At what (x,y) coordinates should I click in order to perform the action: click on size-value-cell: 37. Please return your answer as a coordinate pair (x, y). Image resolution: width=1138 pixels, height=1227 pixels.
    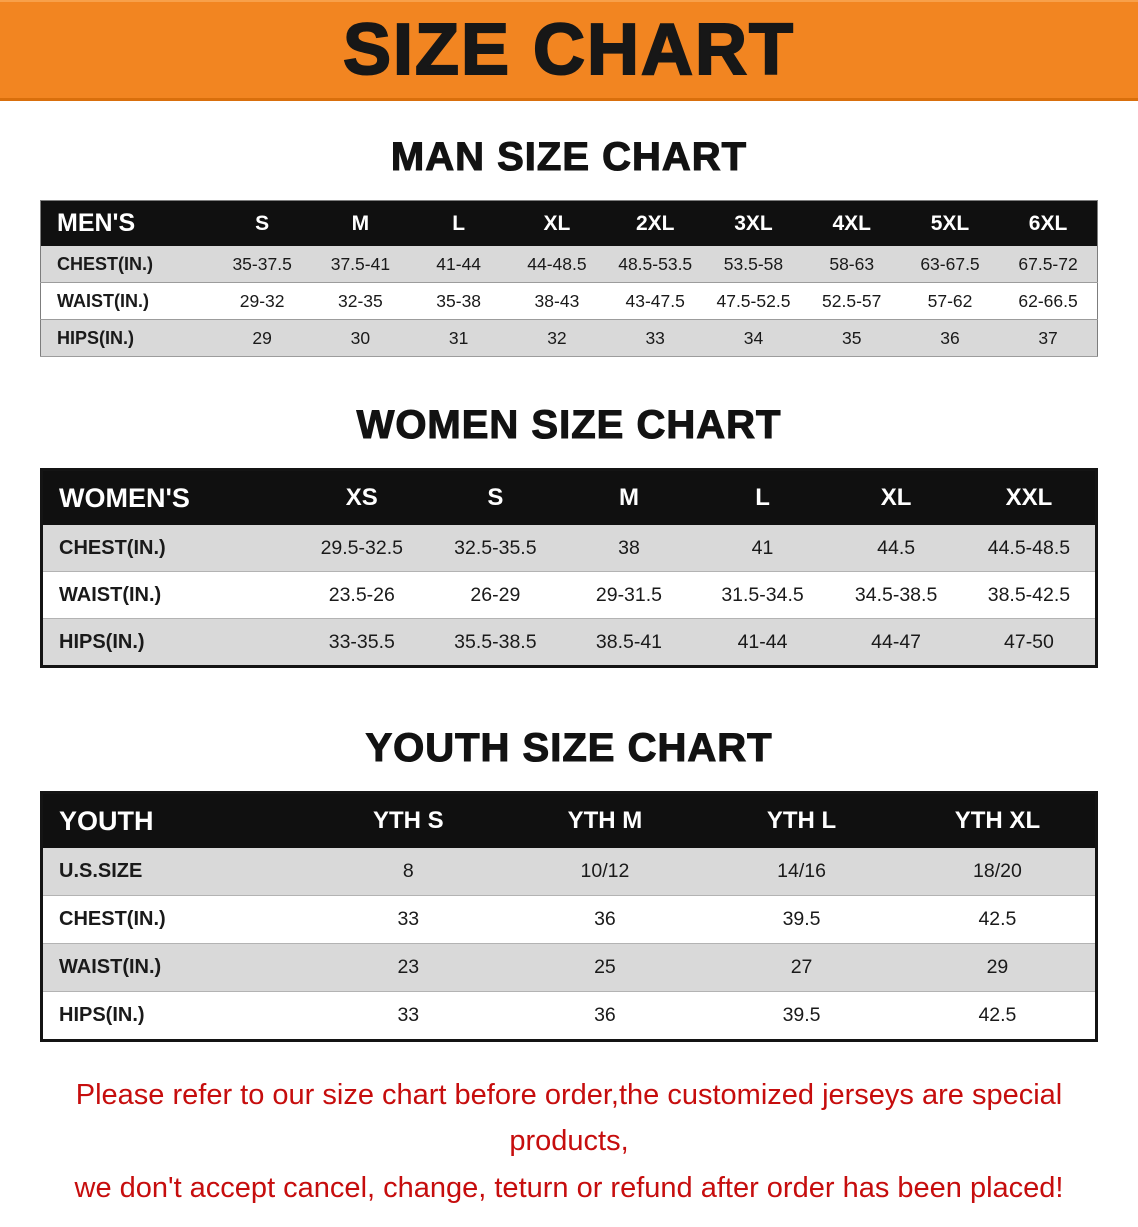
    Looking at the image, I should click on (1048, 337).